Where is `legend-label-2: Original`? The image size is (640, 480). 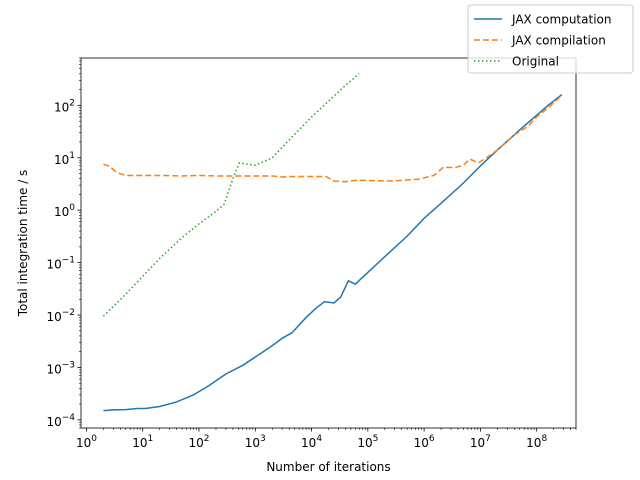
legend-label-2: Original is located at coordinates (535, 62).